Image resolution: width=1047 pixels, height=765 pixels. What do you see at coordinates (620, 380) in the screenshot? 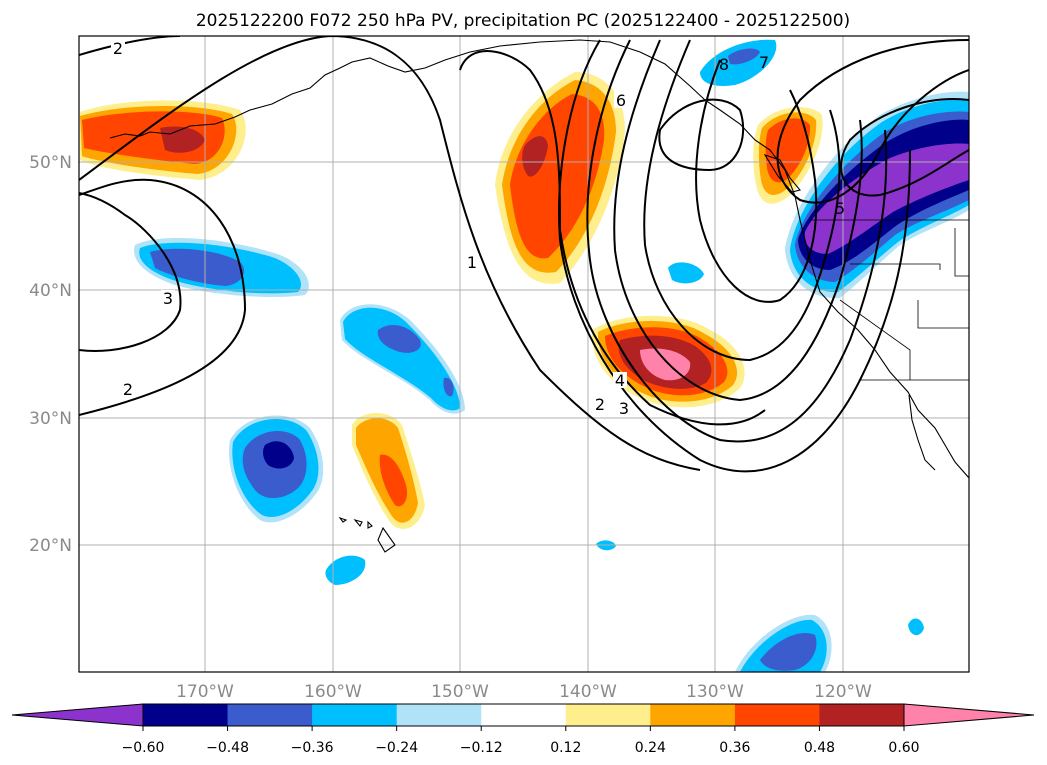
I see `contour-label-4: 4` at bounding box center [620, 380].